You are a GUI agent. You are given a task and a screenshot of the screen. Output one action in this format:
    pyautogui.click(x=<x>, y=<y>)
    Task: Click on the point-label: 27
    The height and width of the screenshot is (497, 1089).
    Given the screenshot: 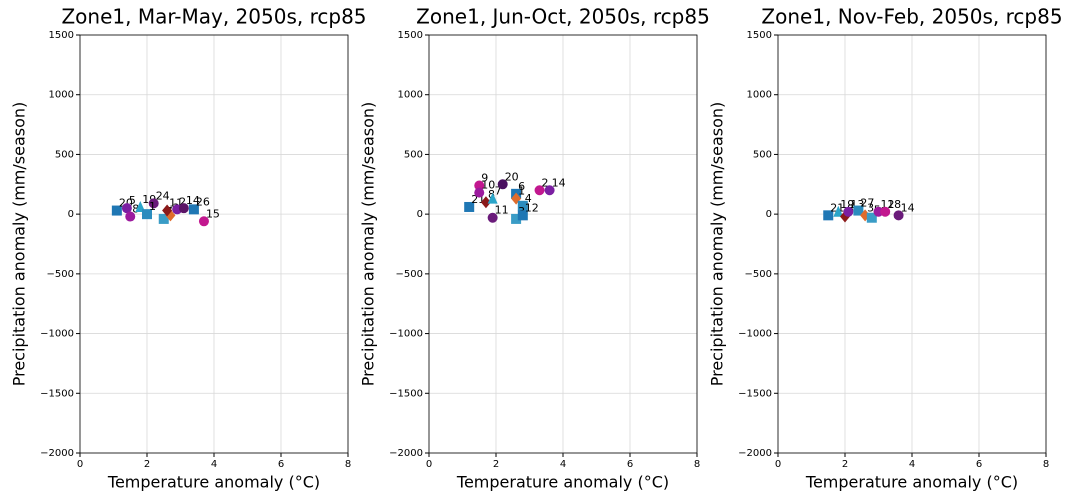 What is the action you would take?
    pyautogui.click(x=867, y=203)
    